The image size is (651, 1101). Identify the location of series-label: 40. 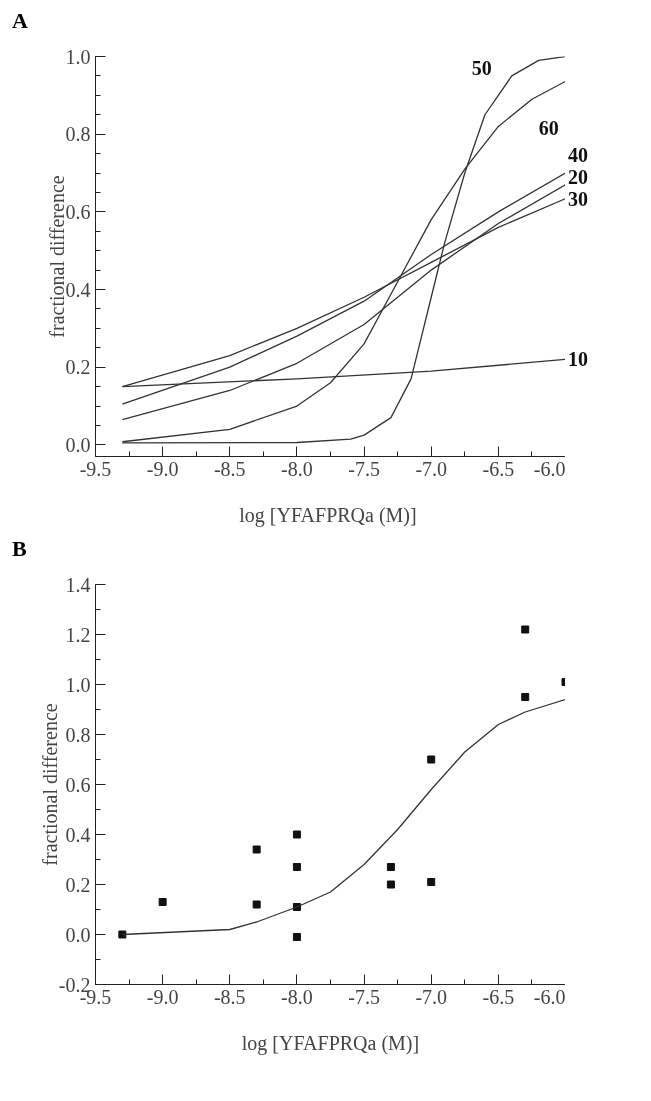
(578, 154).